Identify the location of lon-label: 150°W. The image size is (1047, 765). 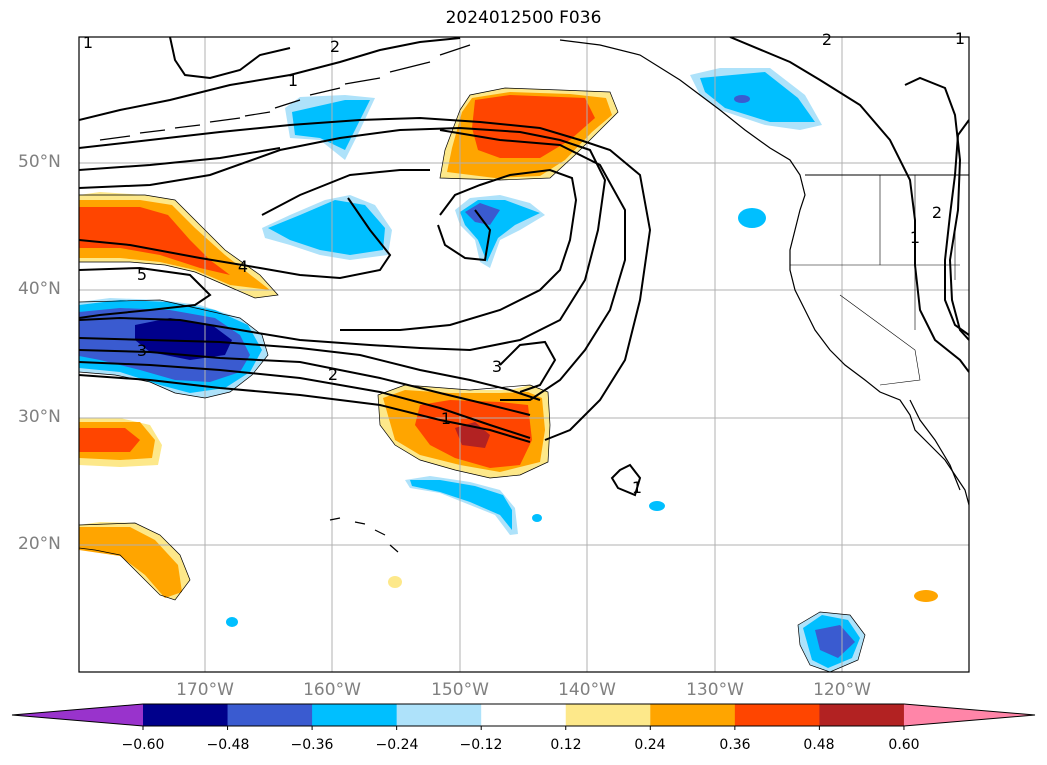
(460, 690).